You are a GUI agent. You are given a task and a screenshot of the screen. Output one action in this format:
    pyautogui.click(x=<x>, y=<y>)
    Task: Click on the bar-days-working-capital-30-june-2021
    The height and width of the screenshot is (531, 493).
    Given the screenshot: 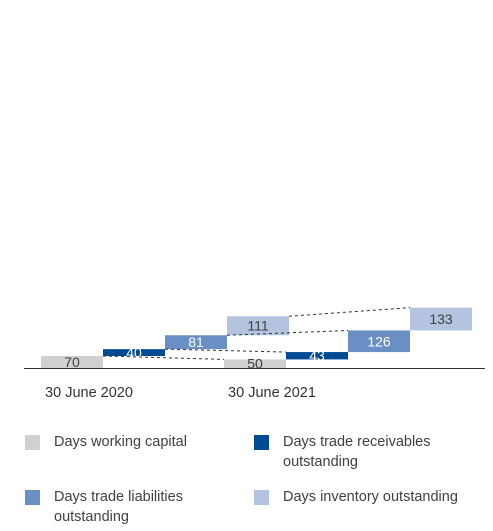 What is the action you would take?
    pyautogui.click(x=255, y=363)
    